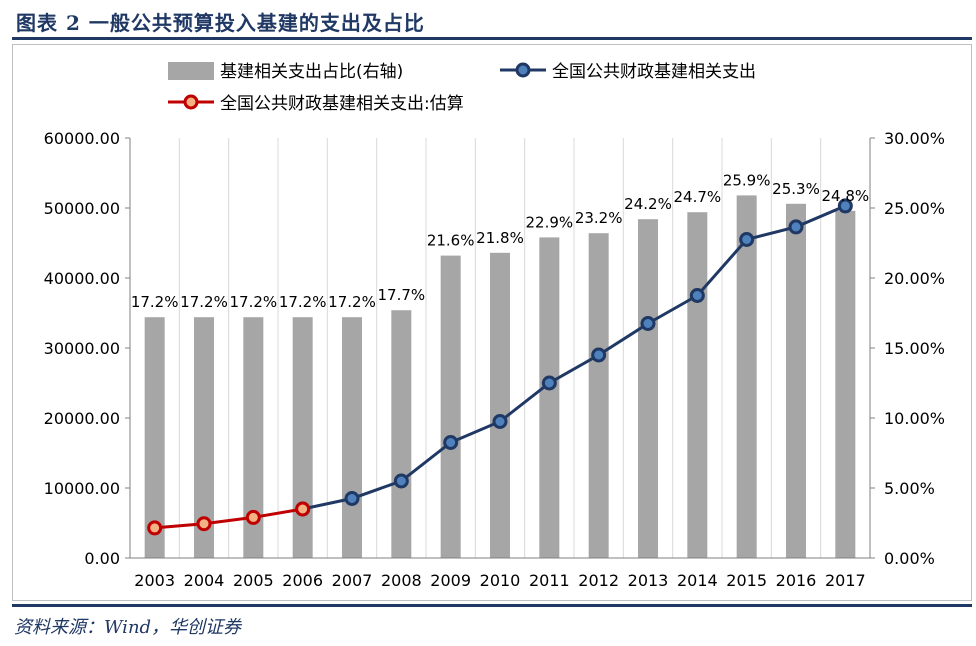 The width and height of the screenshot is (976, 646). What do you see at coordinates (102, 558) in the screenshot?
I see `left-tick-label: 0.00` at bounding box center [102, 558].